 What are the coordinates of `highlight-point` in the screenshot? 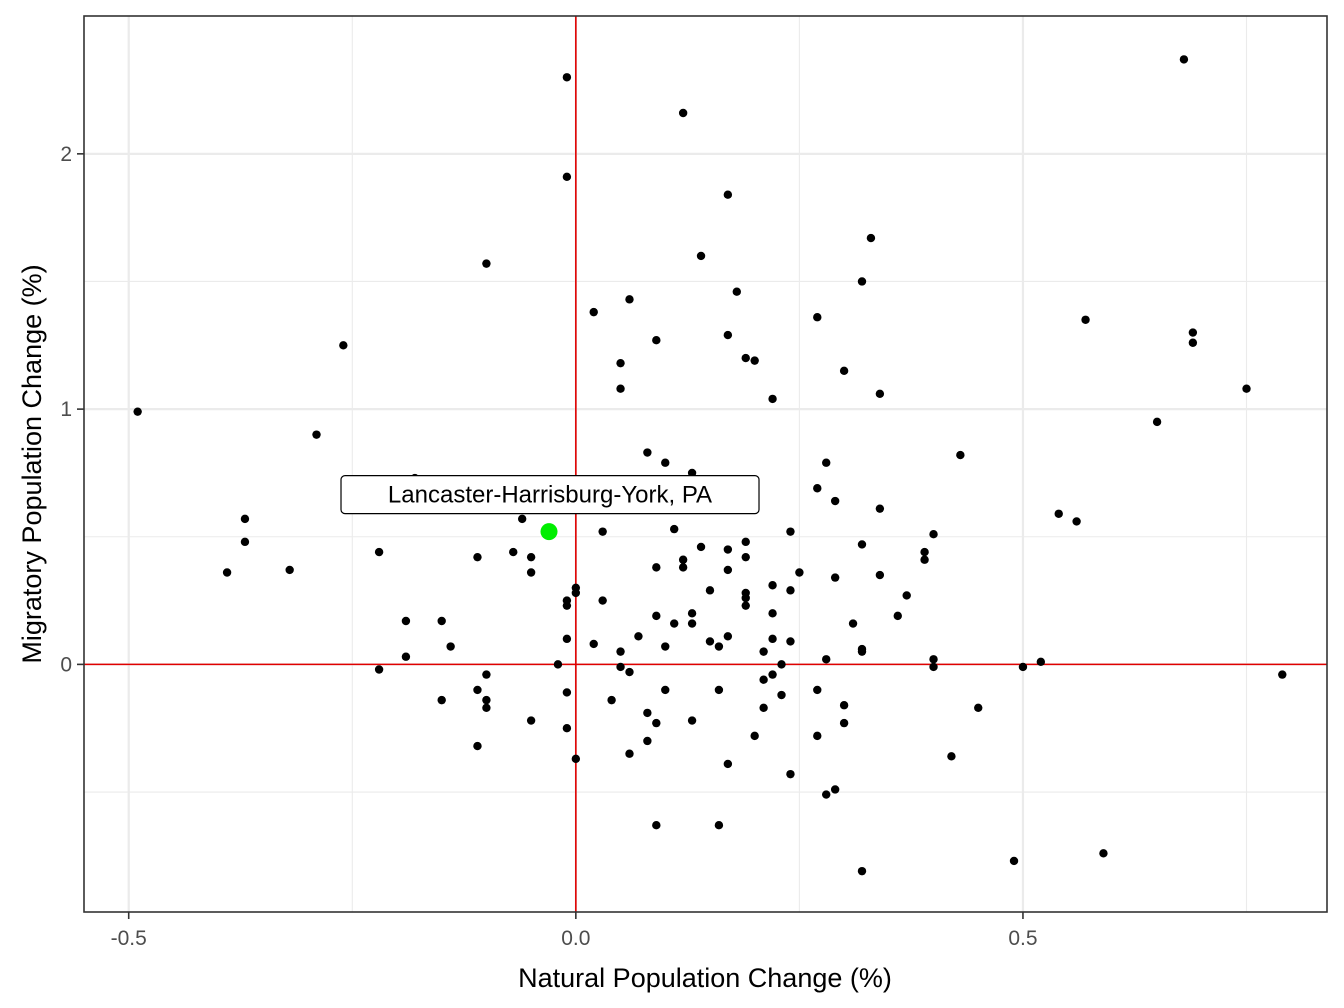 It's located at (549, 532).